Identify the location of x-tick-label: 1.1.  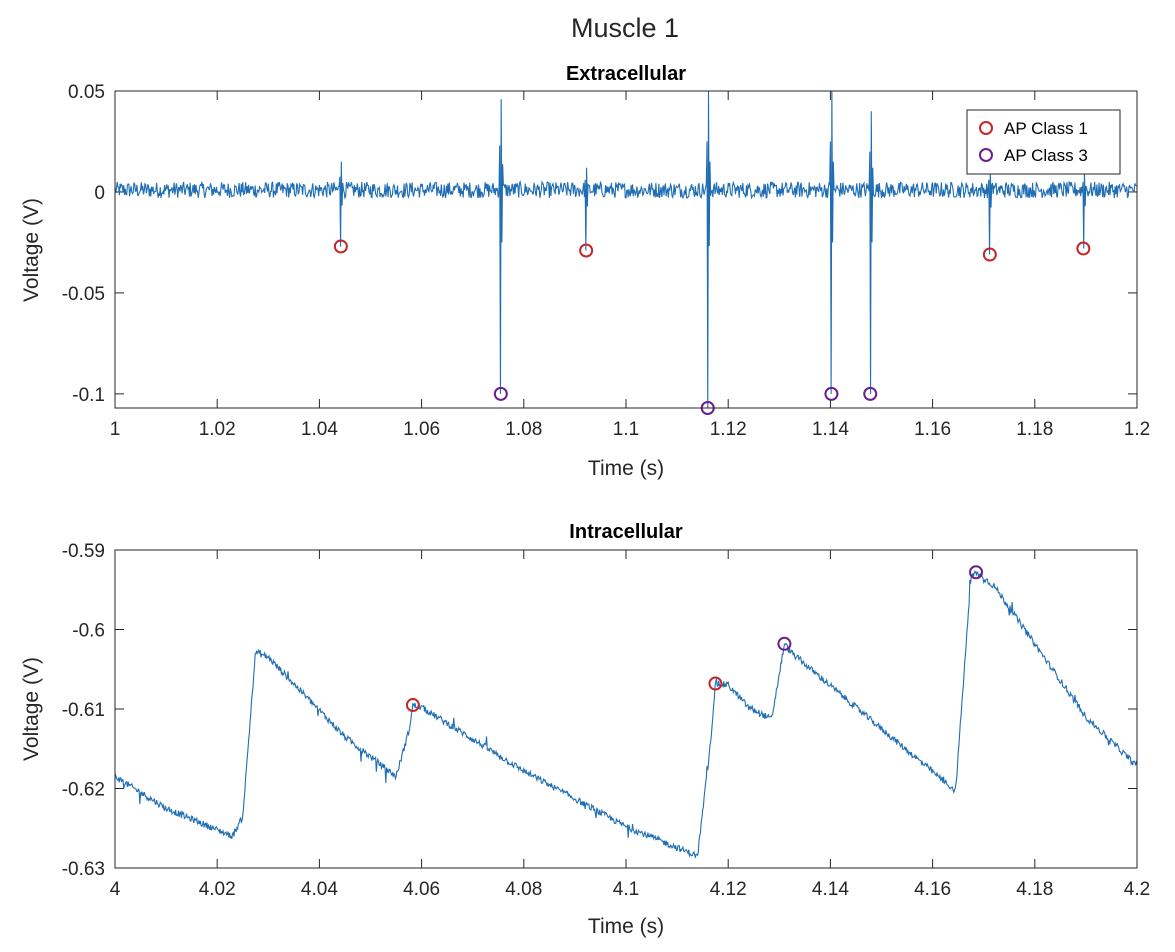
(626, 429).